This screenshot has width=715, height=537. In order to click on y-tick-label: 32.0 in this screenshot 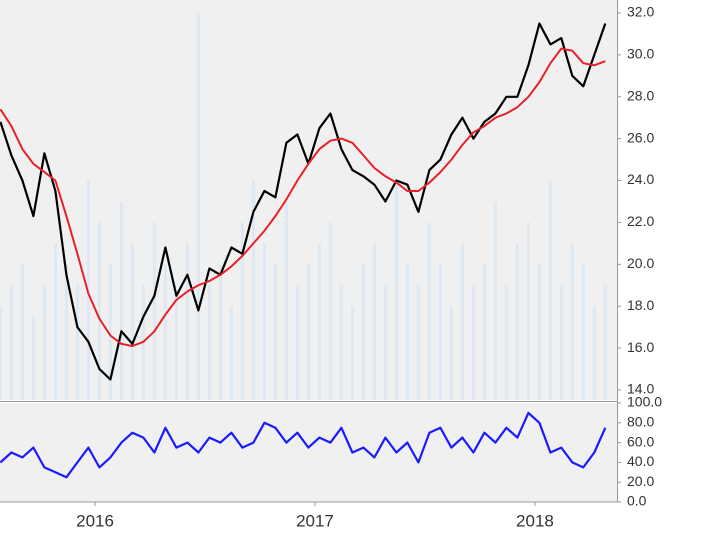, I will do `click(640, 12)`.